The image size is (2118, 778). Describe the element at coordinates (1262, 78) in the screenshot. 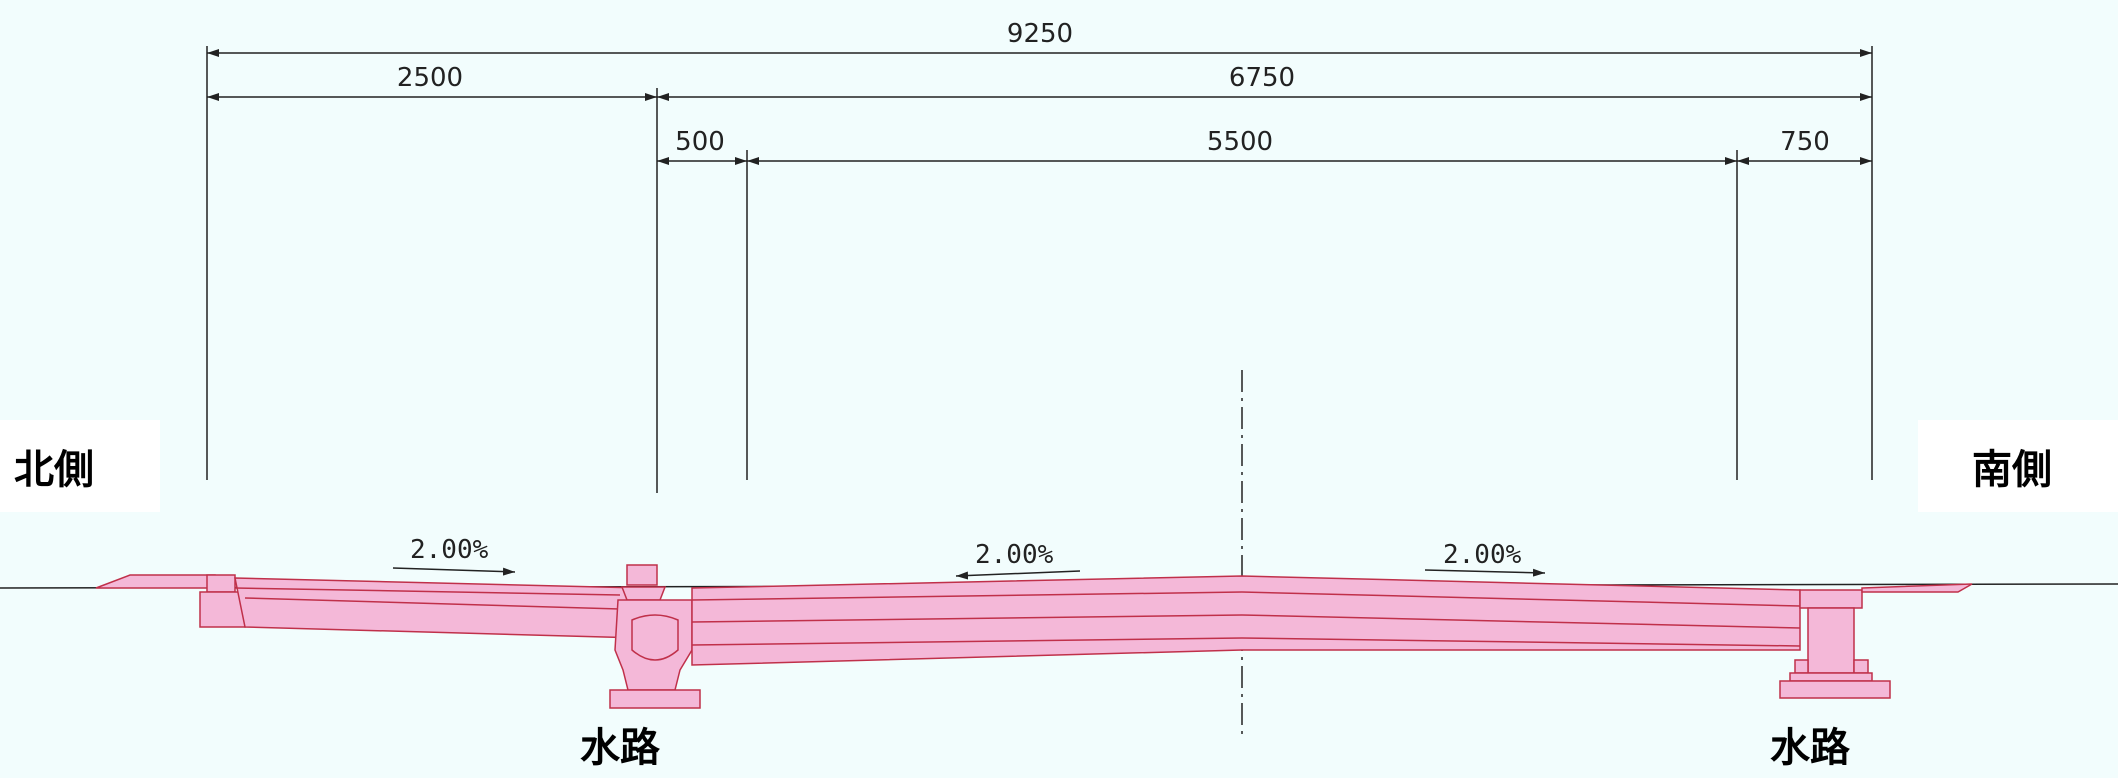

I see `dim-right: 6750` at that location.